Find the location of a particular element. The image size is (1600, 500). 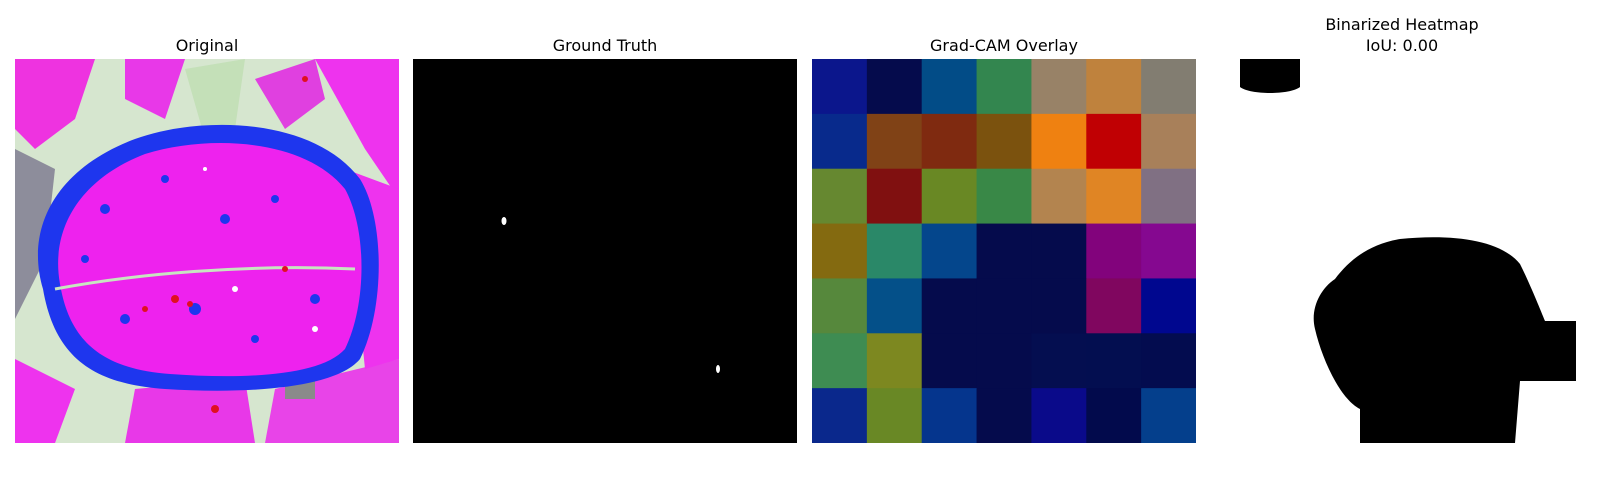

panel-title-original: Original is located at coordinates (207, 45).